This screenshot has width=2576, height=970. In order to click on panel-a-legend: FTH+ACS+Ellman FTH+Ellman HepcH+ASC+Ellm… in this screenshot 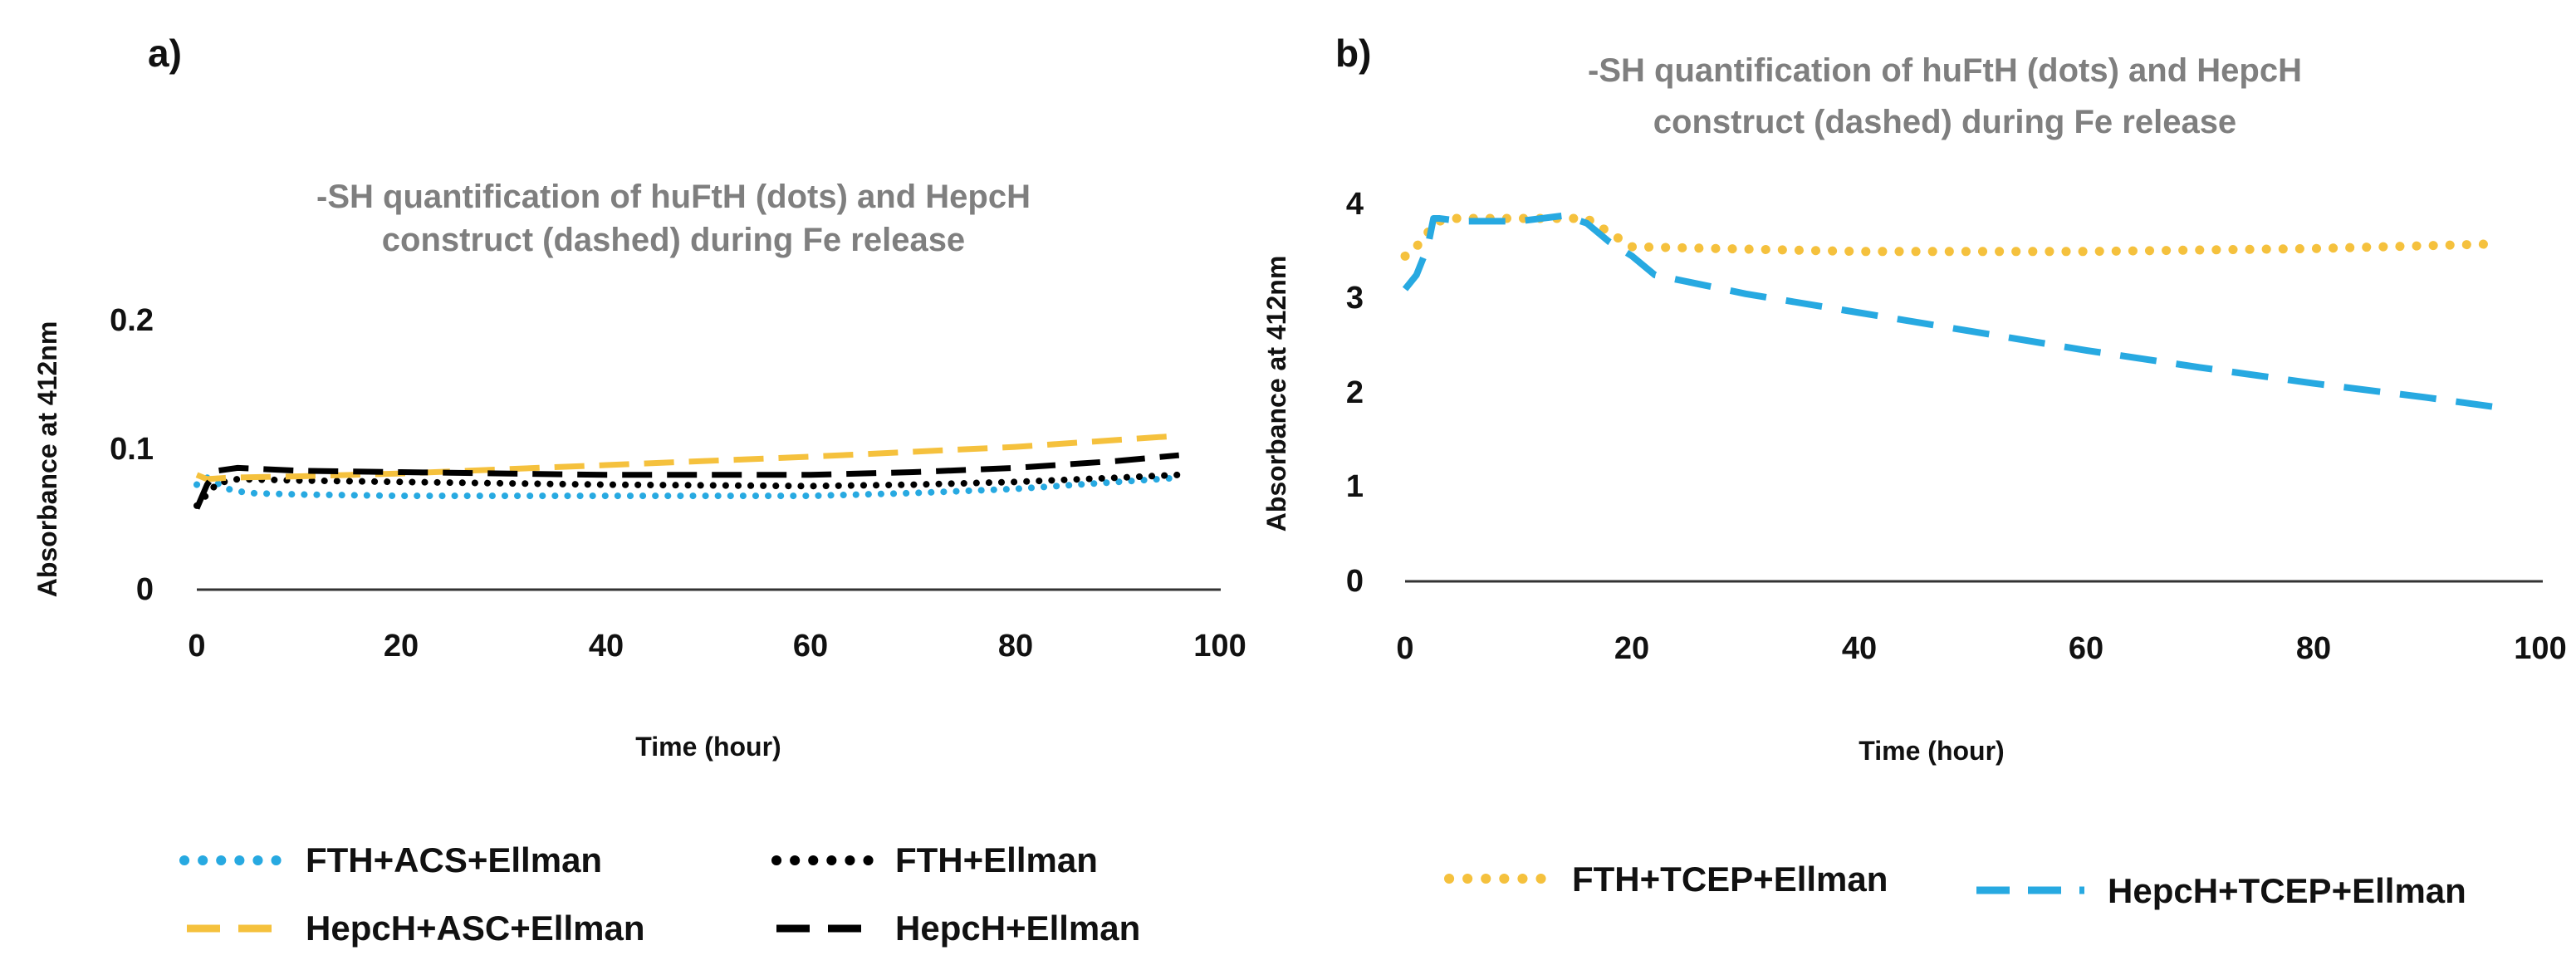, I will do `click(659, 894)`.